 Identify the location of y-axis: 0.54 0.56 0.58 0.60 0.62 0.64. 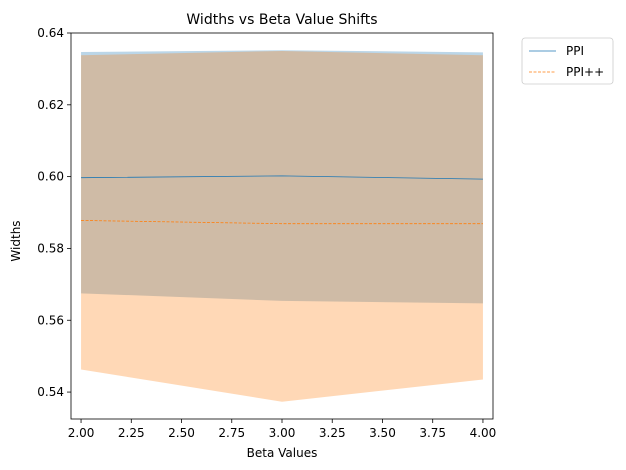
(54, 212).